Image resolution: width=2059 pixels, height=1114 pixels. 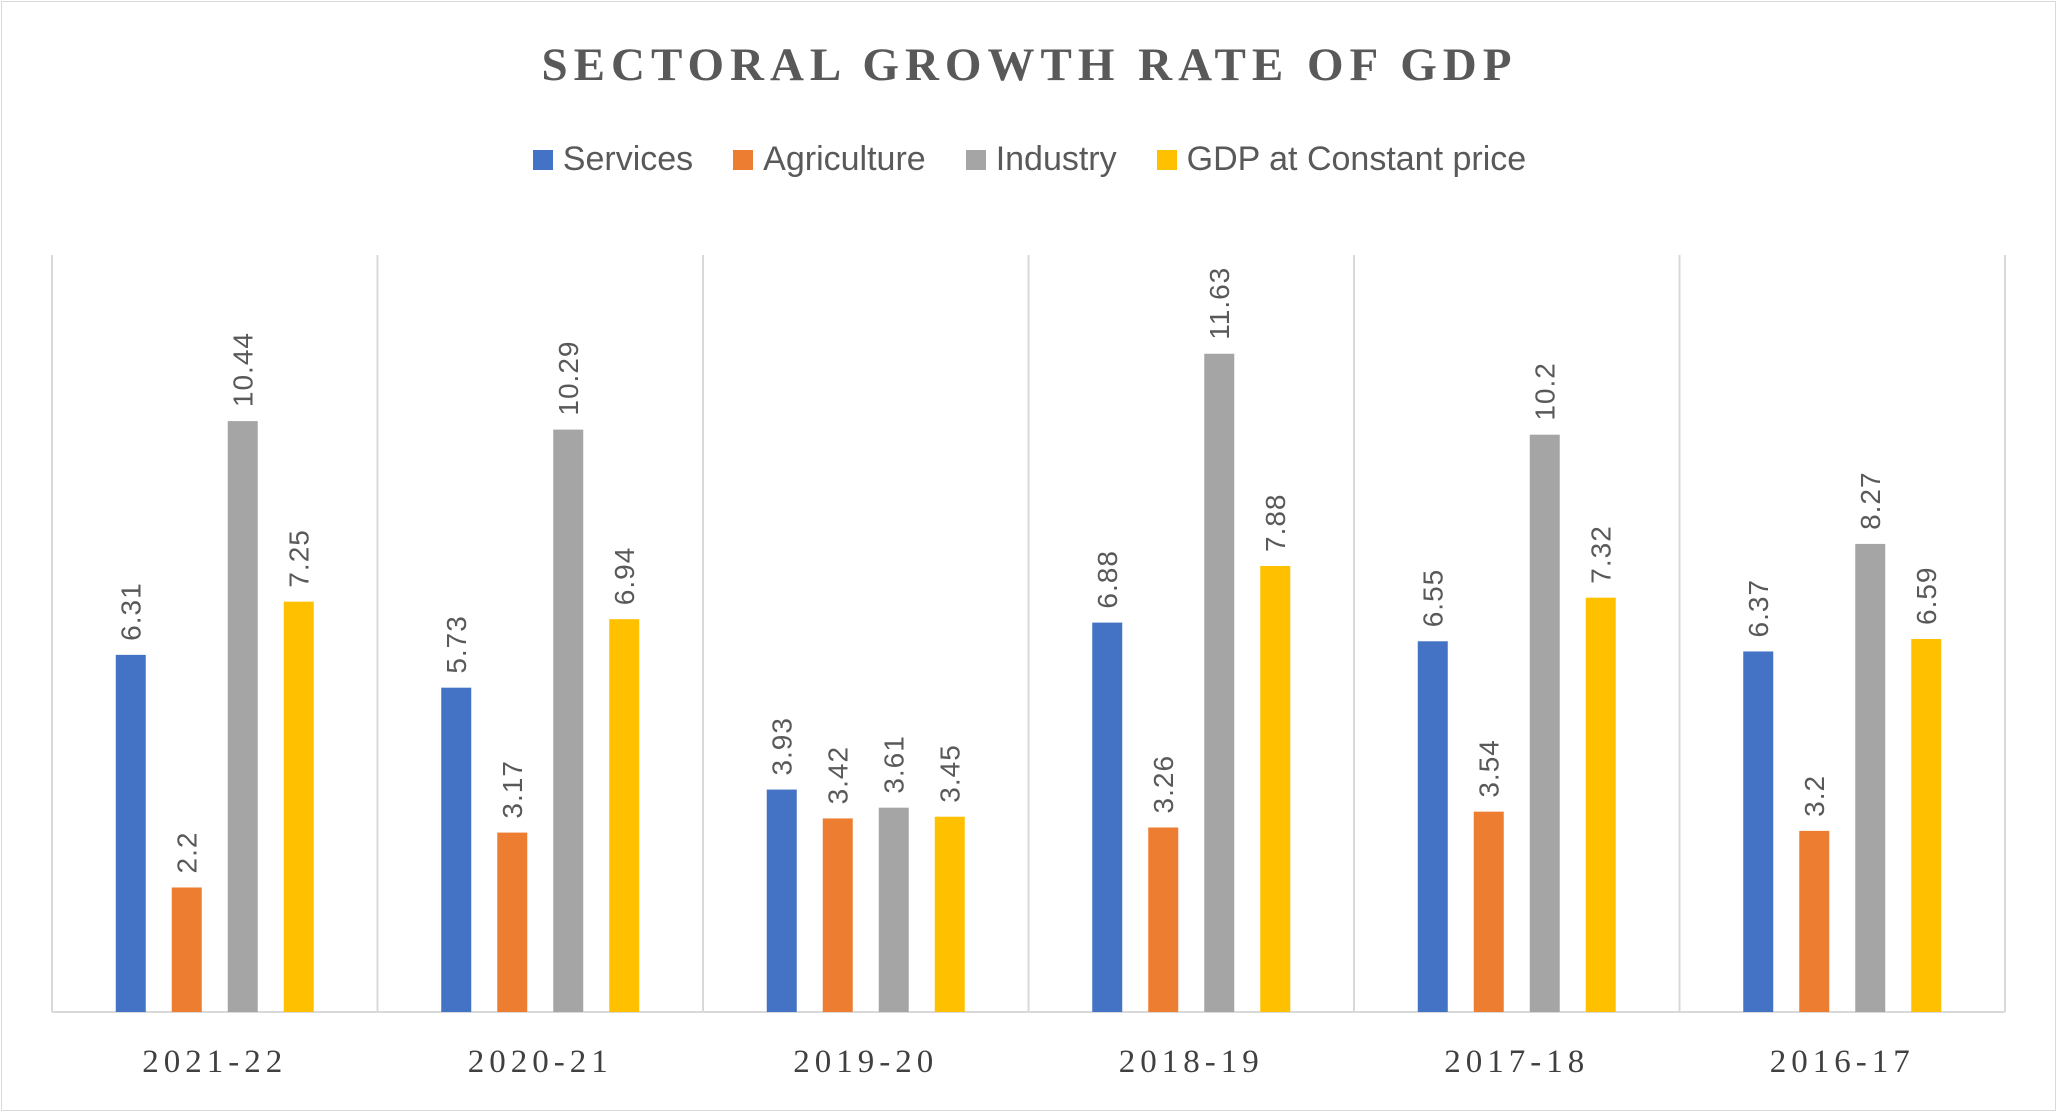 What do you see at coordinates (512, 789) in the screenshot?
I see `data-label-agriculture-2020-21: 3.17` at bounding box center [512, 789].